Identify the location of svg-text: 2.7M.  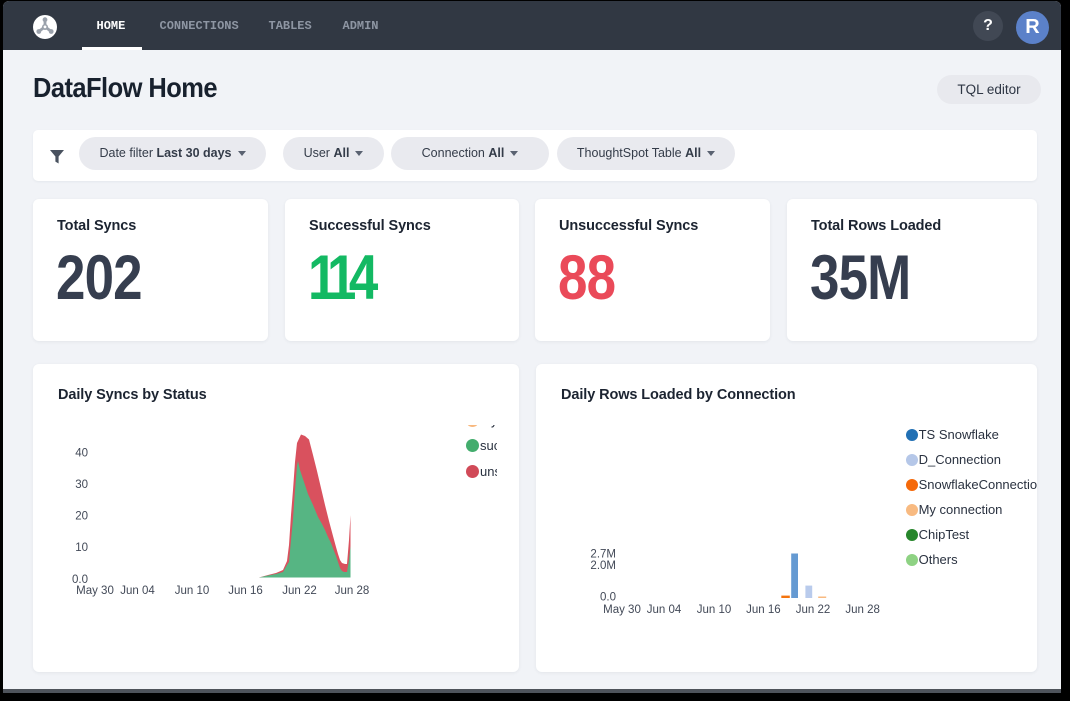
(603, 555).